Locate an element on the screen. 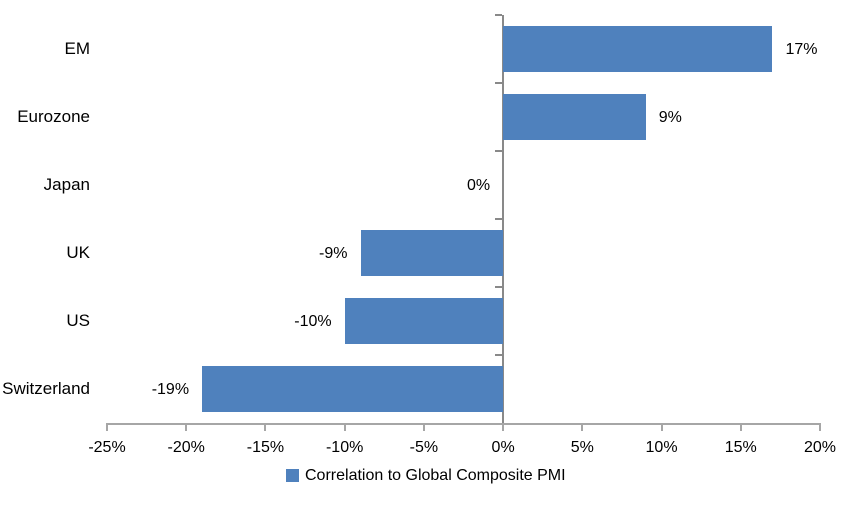 The height and width of the screenshot is (513, 852). value-axis-label: 15% is located at coordinates (740, 447).